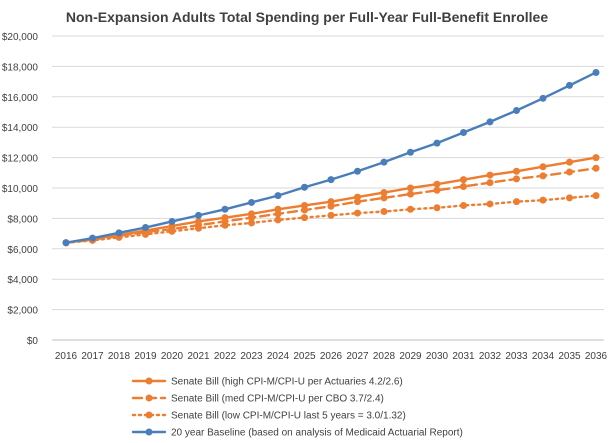  What do you see at coordinates (22, 250) in the screenshot?
I see `y-tick-label: $6,000` at bounding box center [22, 250].